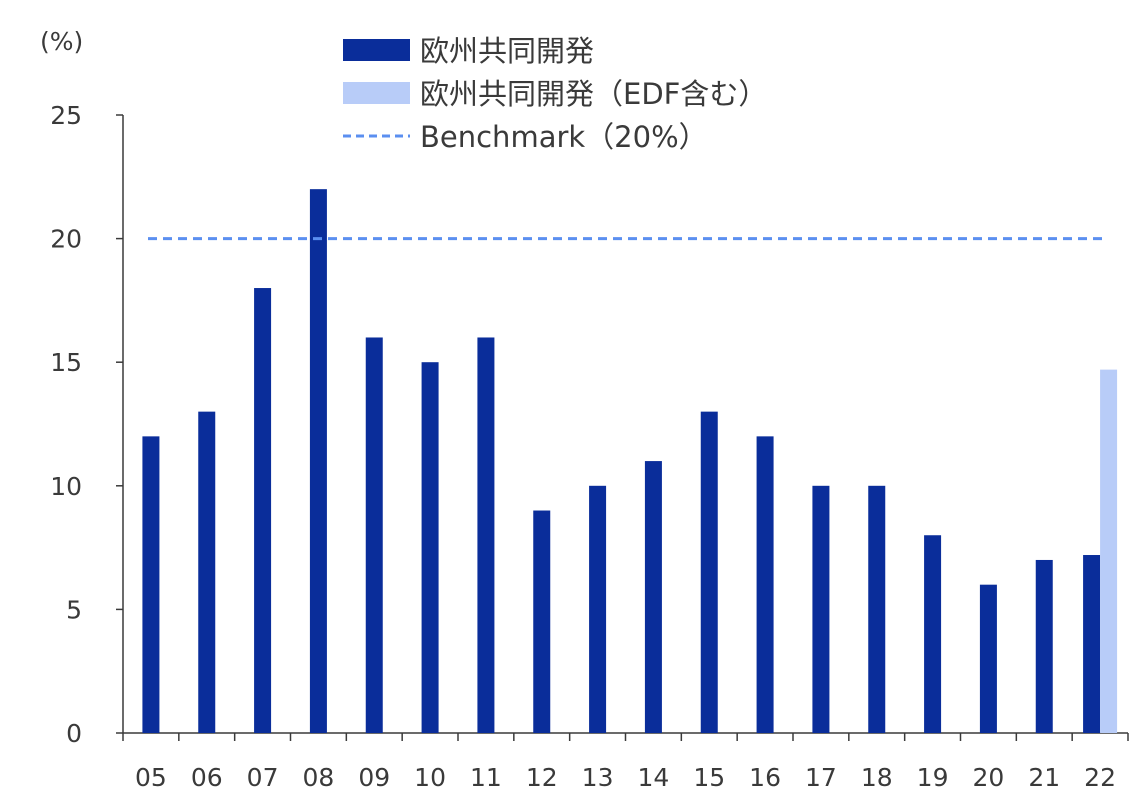 This screenshot has height=800, width=1132. I want to click on x-tick-label: 16, so click(765, 777).